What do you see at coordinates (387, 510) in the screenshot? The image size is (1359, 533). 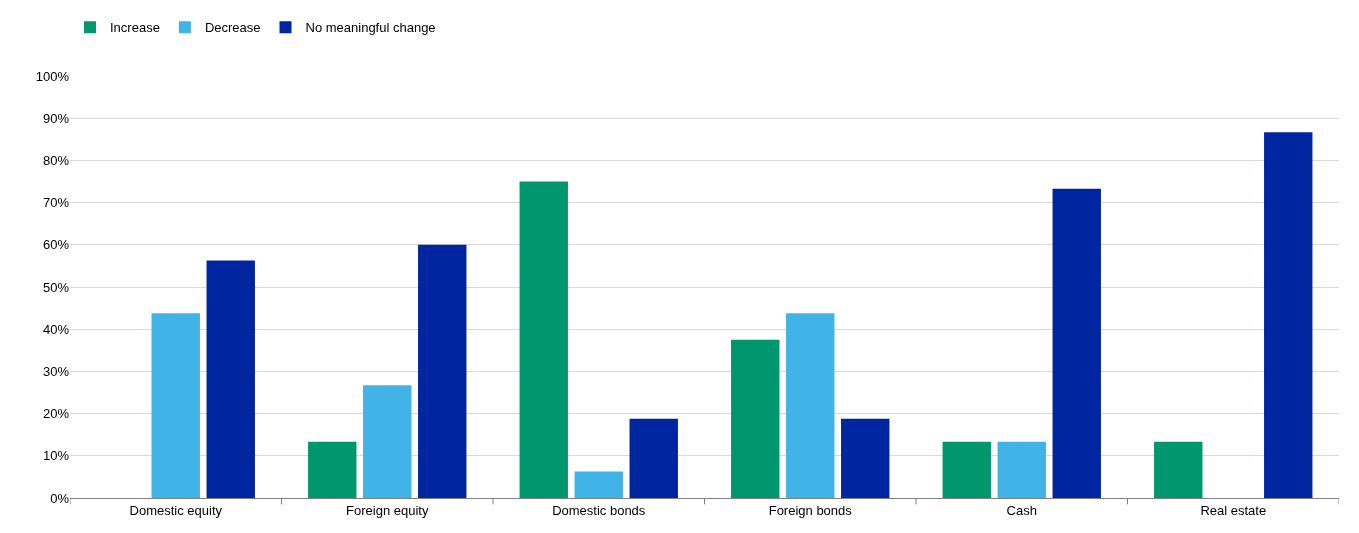 I see `x-tick-label: Foreign equity` at bounding box center [387, 510].